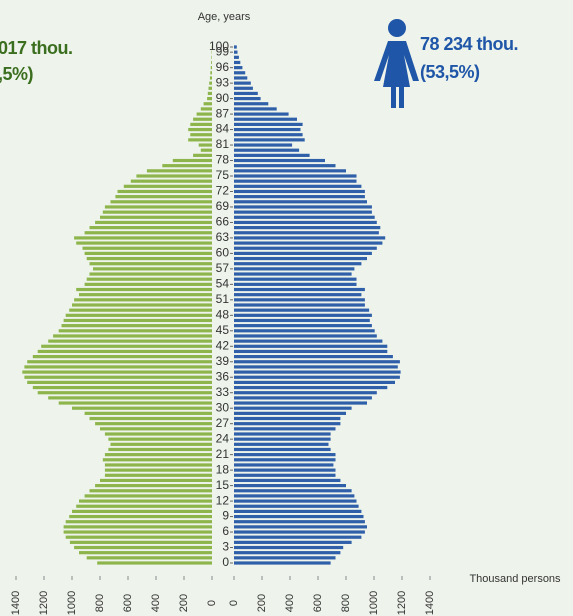 Image resolution: width=573 pixels, height=616 pixels. I want to click on y-tick-label: 0, so click(225, 562).